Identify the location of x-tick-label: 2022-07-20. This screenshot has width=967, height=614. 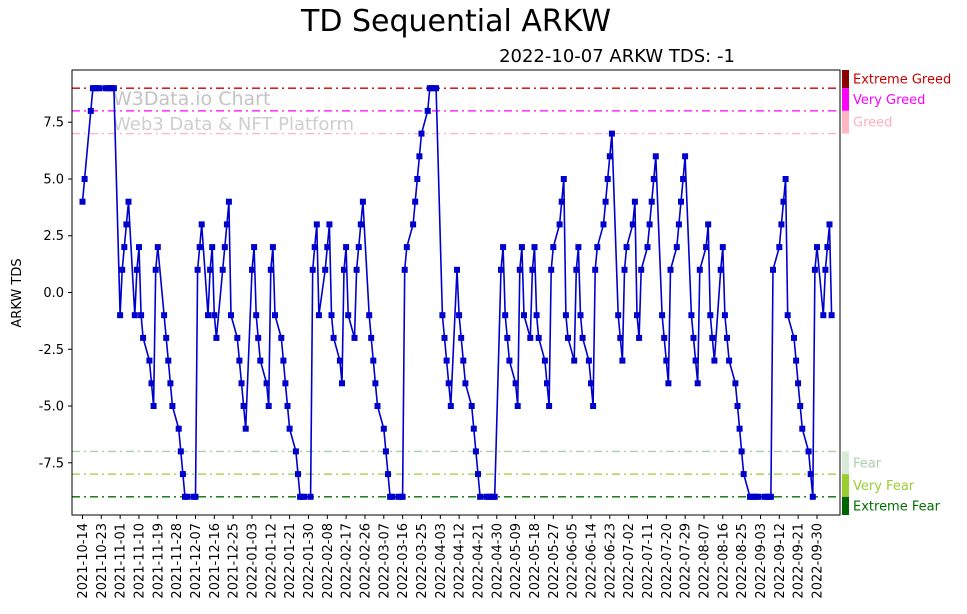
(667, 561).